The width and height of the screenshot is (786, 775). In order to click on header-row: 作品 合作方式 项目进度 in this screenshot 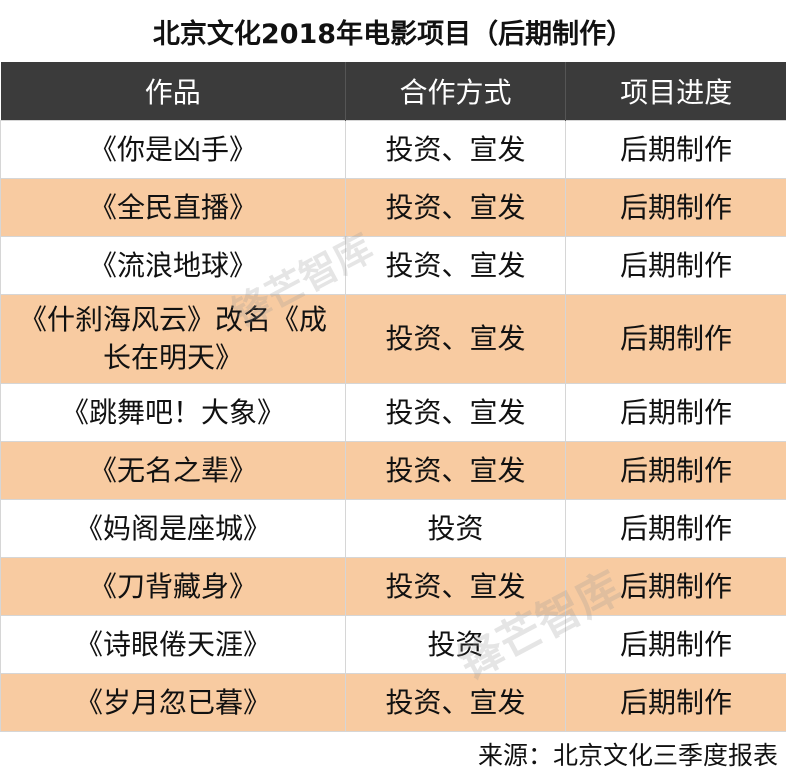, I will do `click(393, 91)`.